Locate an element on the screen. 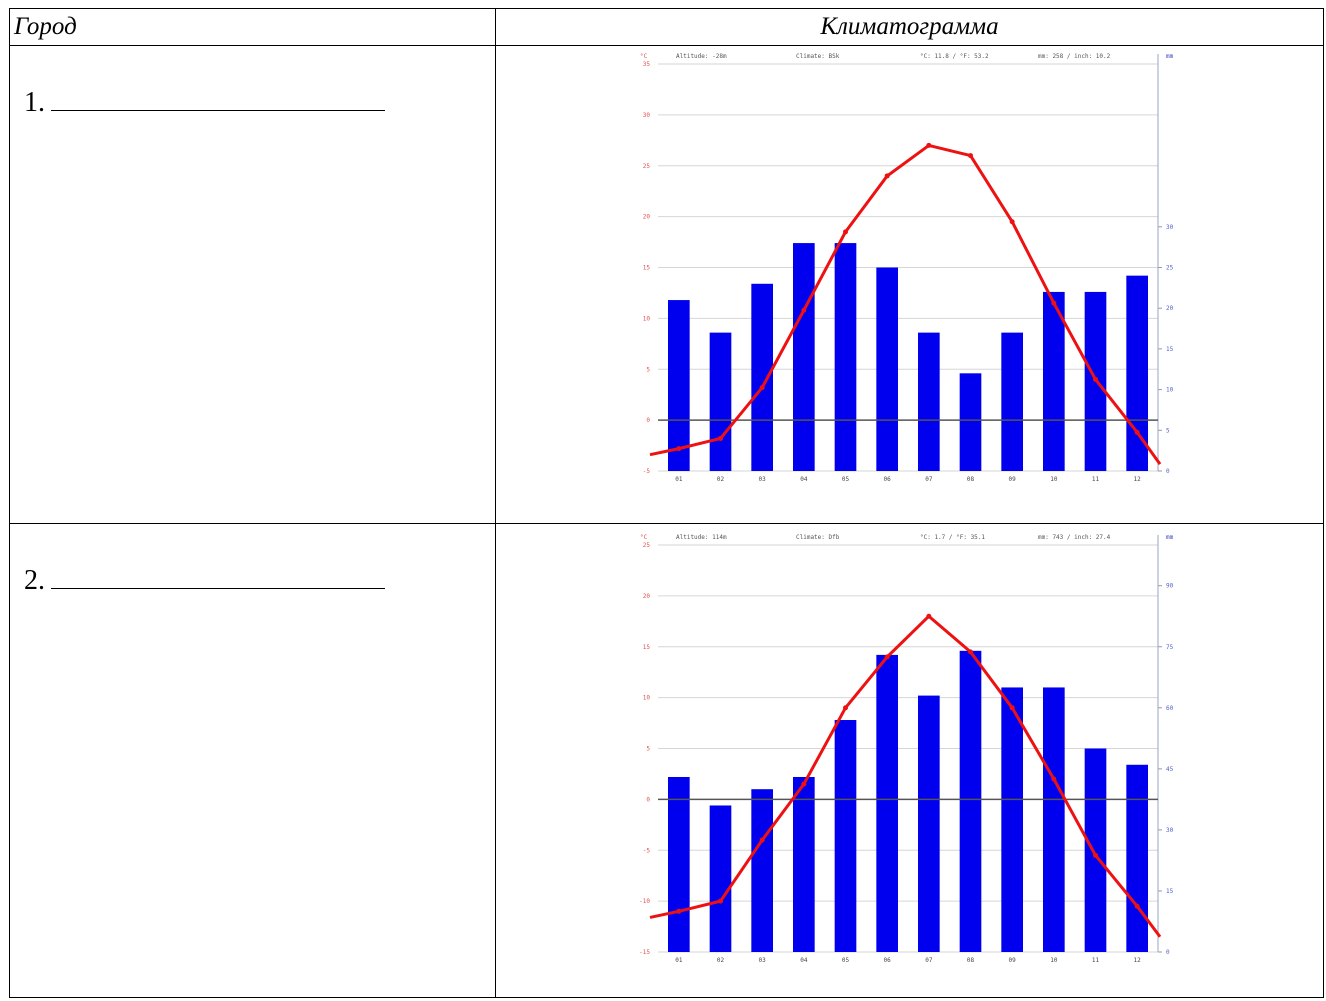 Image resolution: width=1326 pixels, height=1001 pixels. y-left-tick: 25 is located at coordinates (647, 545).